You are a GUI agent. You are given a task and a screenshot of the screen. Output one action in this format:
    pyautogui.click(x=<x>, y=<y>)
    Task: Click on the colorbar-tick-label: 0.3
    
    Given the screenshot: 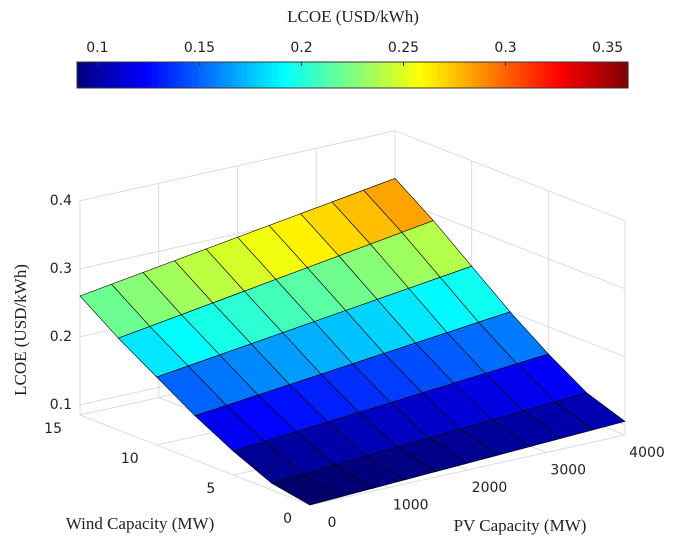 What is the action you would take?
    pyautogui.click(x=505, y=48)
    